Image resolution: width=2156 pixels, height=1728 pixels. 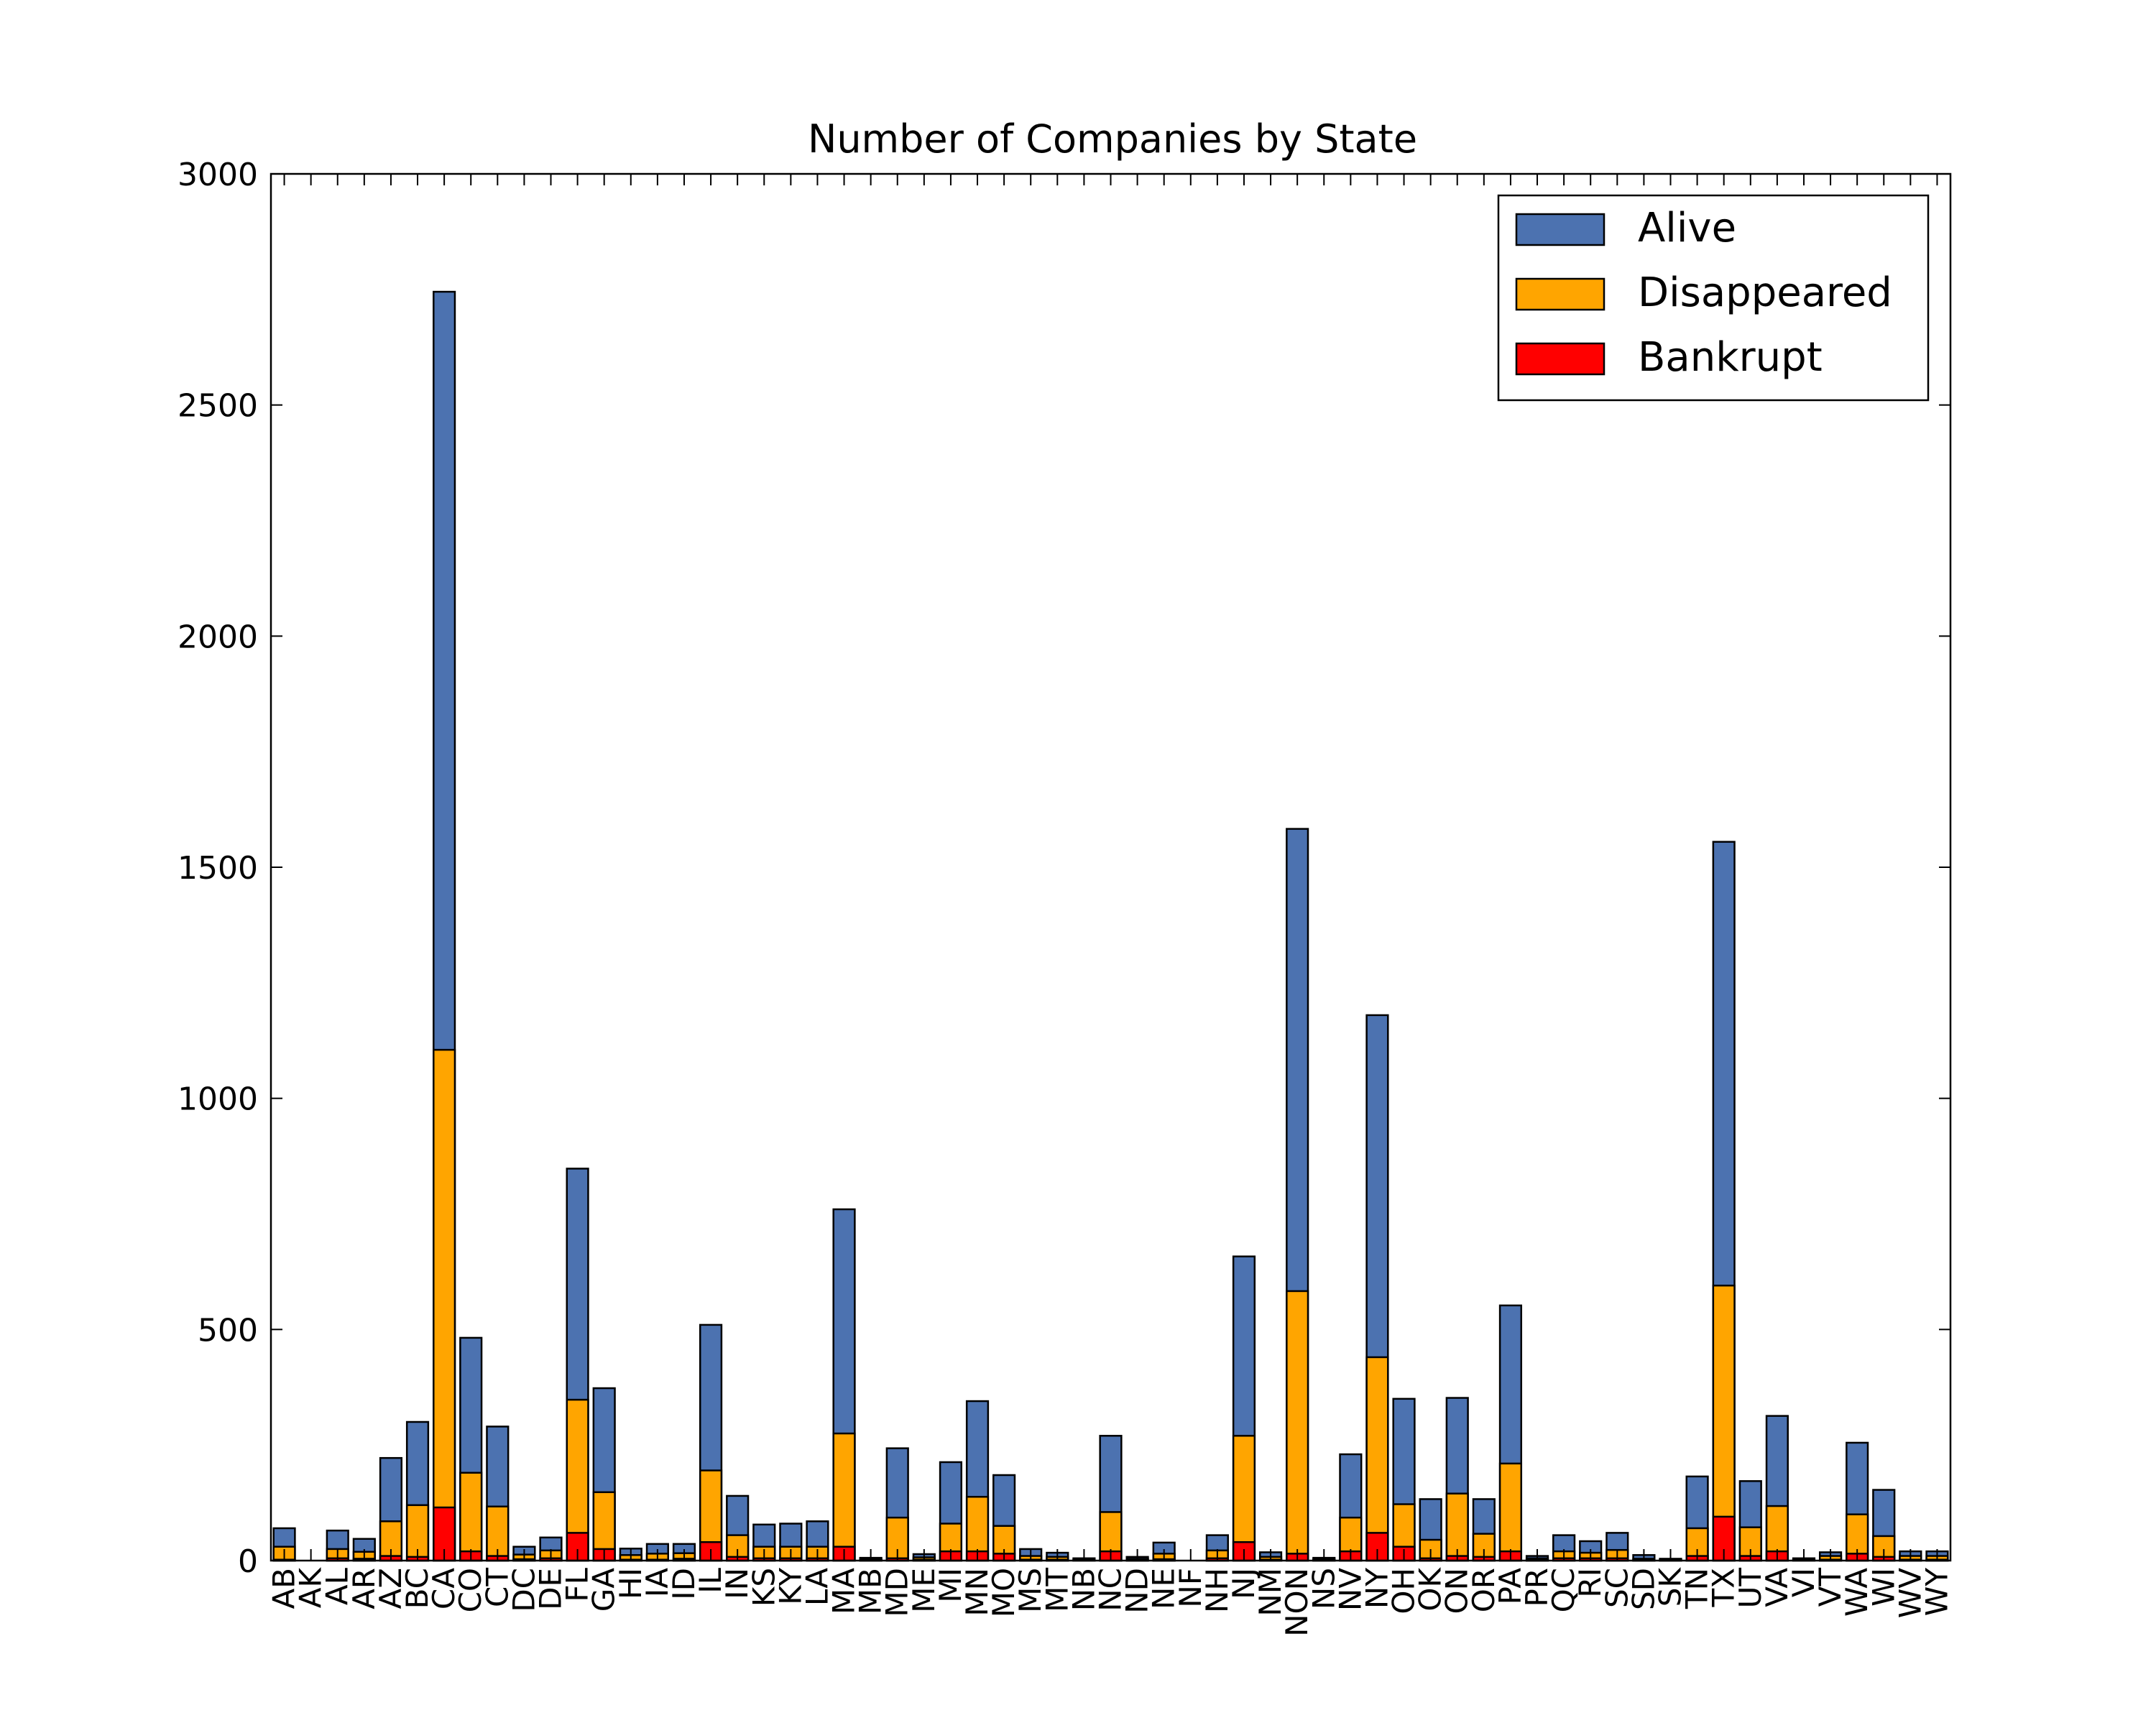 What do you see at coordinates (1560, 294) in the screenshot?
I see `legend-swatch-disappeared` at bounding box center [1560, 294].